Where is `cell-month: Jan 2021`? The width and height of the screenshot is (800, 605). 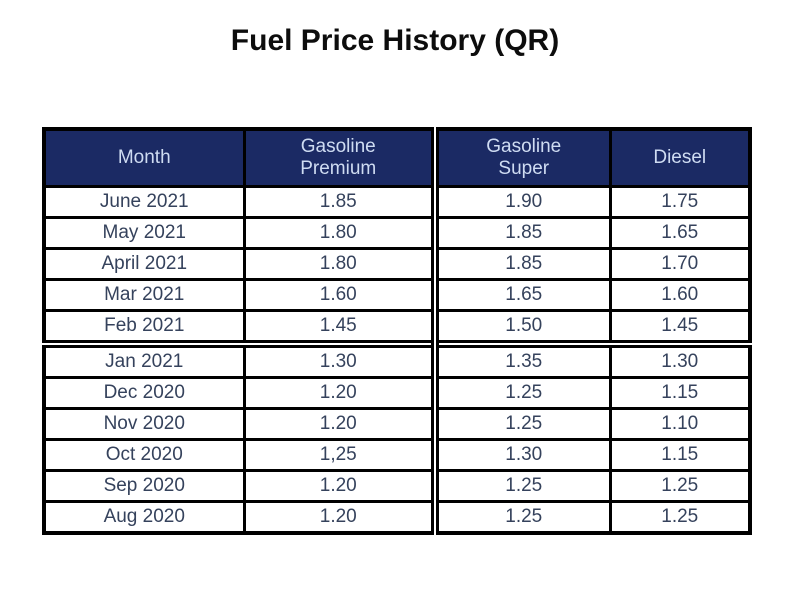 cell-month: Jan 2021 is located at coordinates (144, 359).